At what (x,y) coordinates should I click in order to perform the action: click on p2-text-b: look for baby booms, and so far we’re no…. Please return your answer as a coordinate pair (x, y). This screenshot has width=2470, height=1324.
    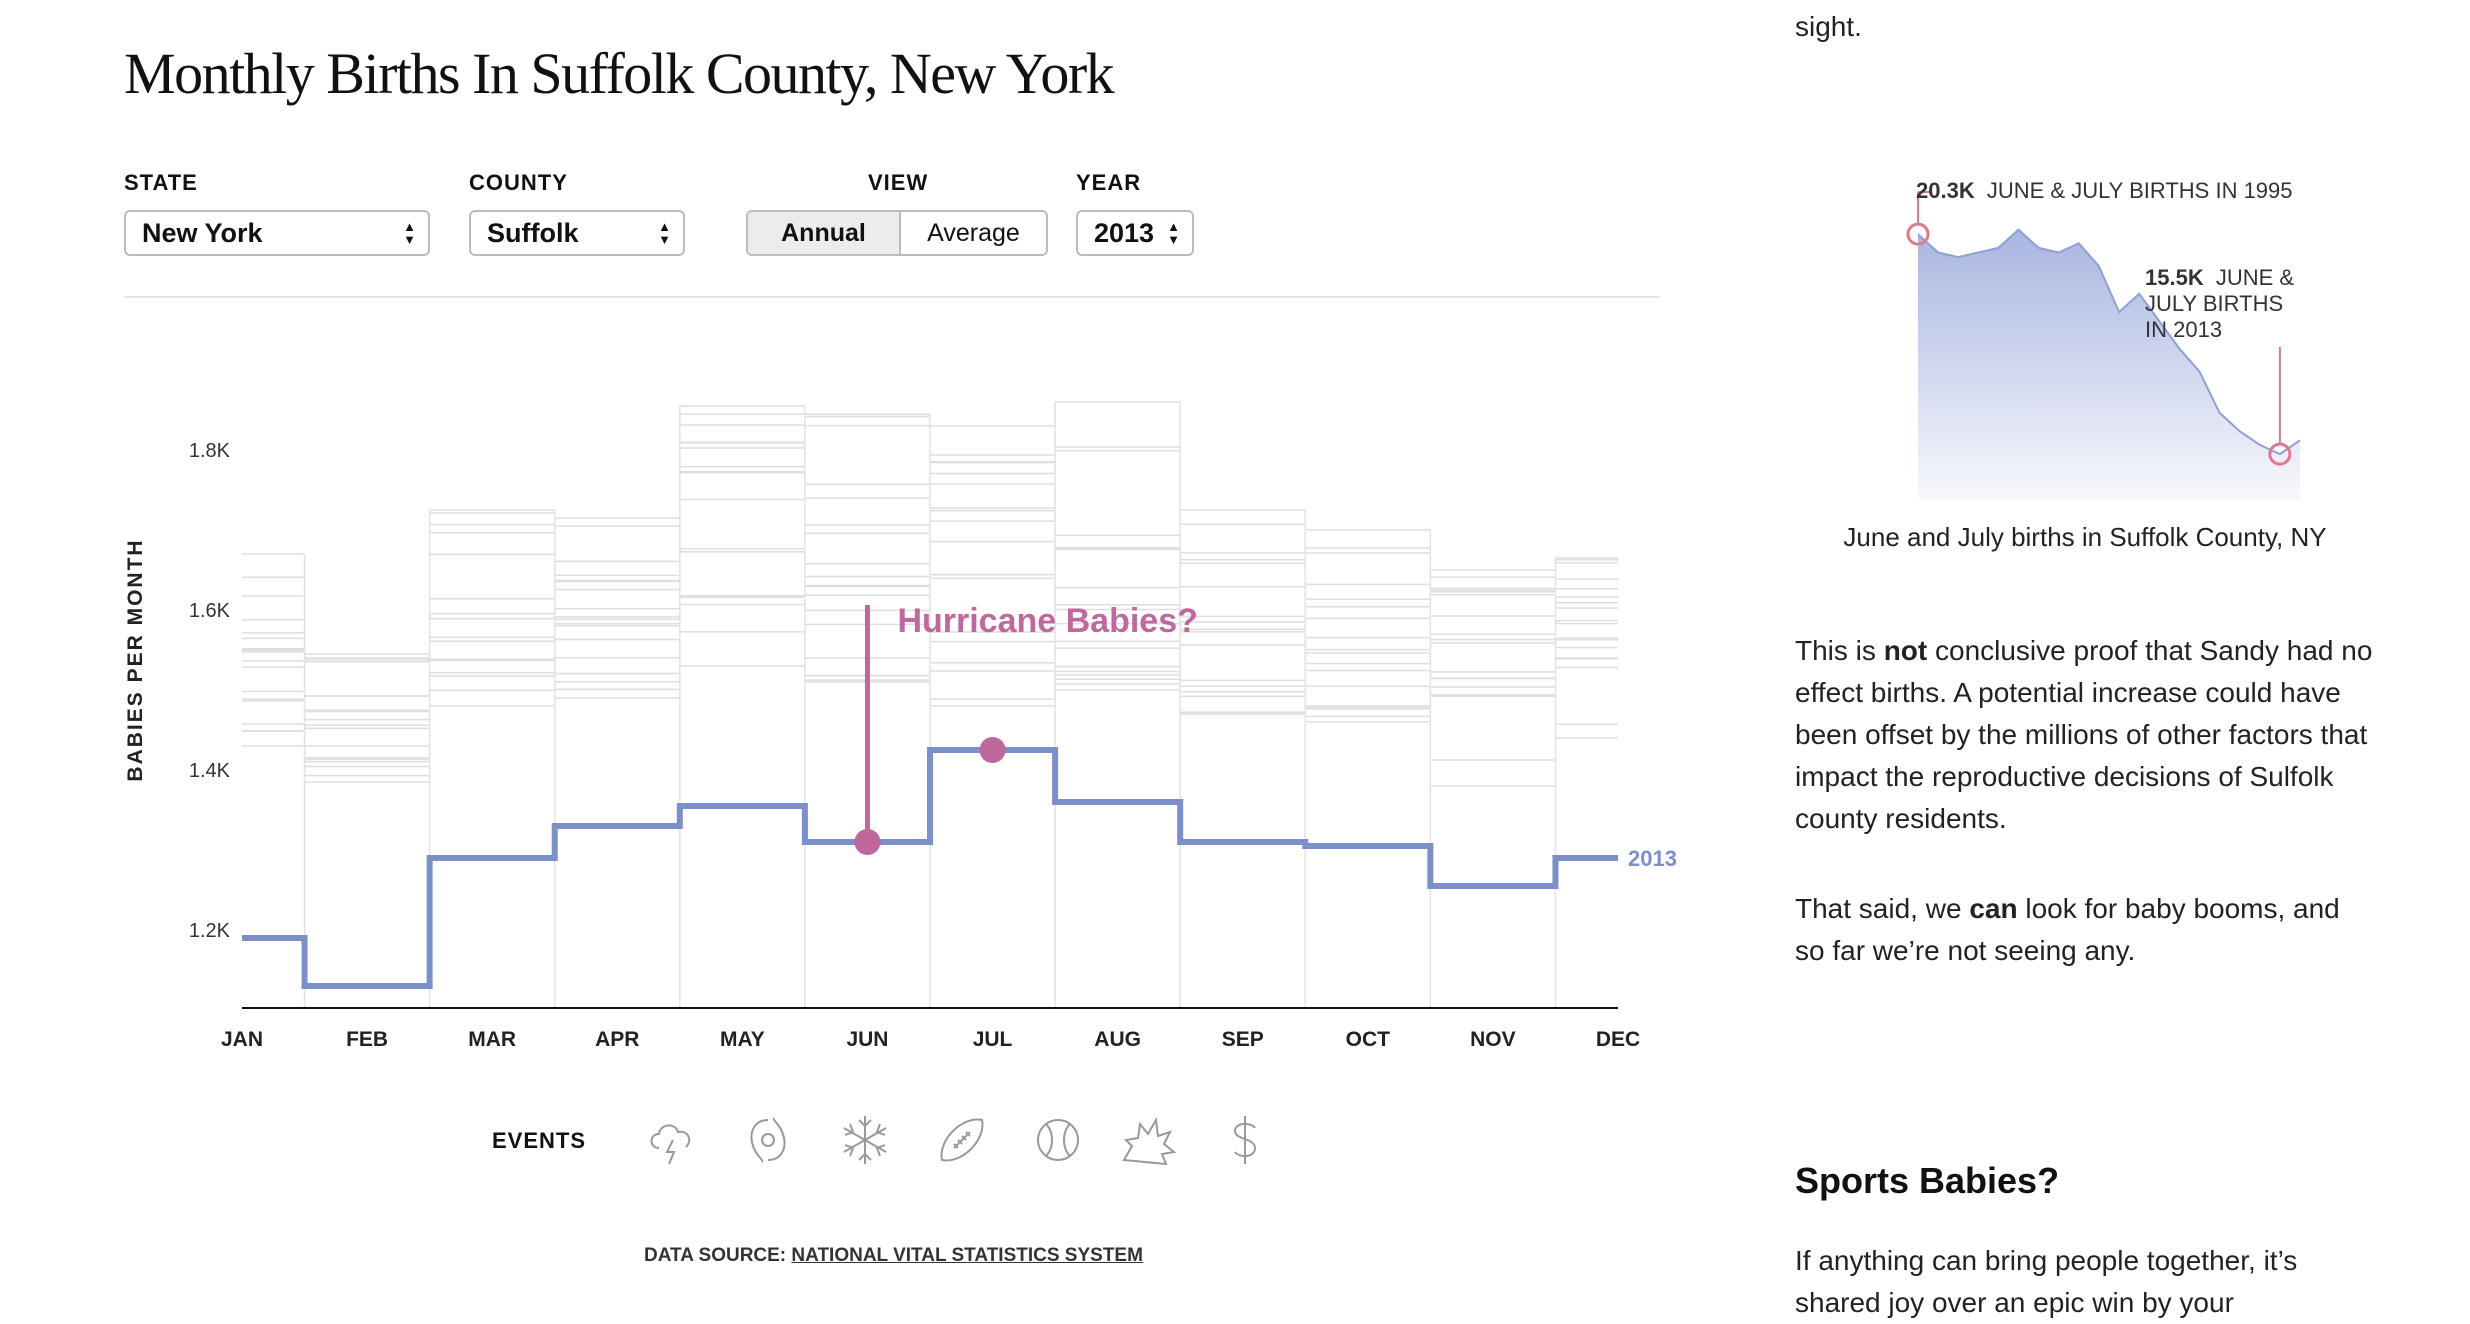
    Looking at the image, I should click on (2067, 929).